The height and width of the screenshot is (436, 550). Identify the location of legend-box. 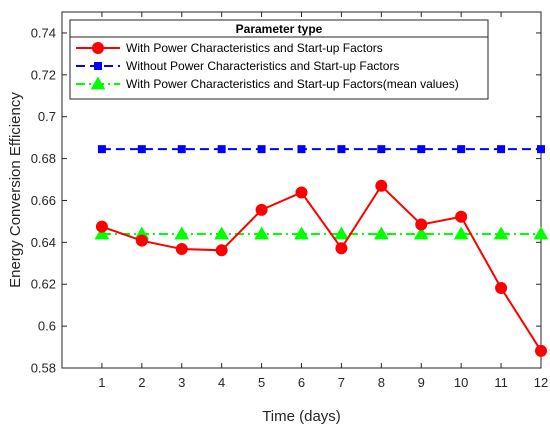
(279, 59).